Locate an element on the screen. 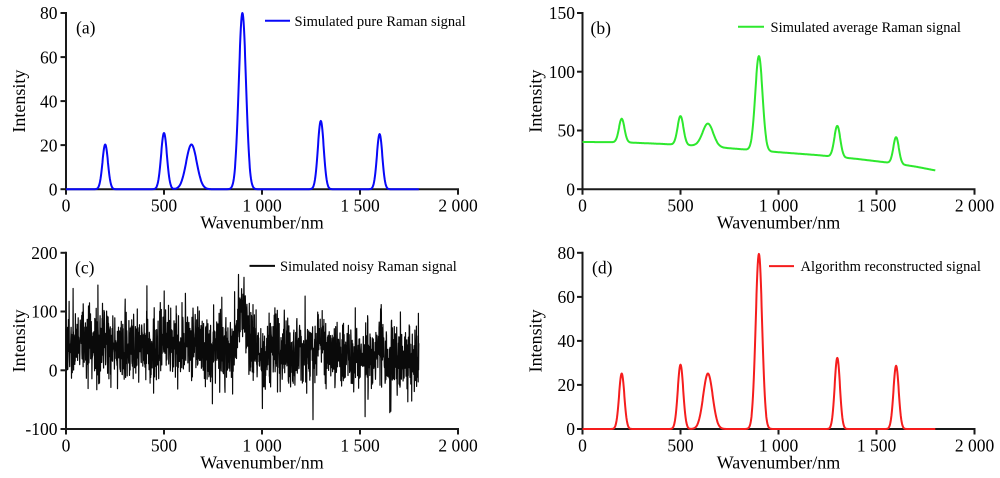 Image resolution: width=1000 pixels, height=478 pixels. svg-text: Simulated noisy Raman signal is located at coordinates (368, 267).